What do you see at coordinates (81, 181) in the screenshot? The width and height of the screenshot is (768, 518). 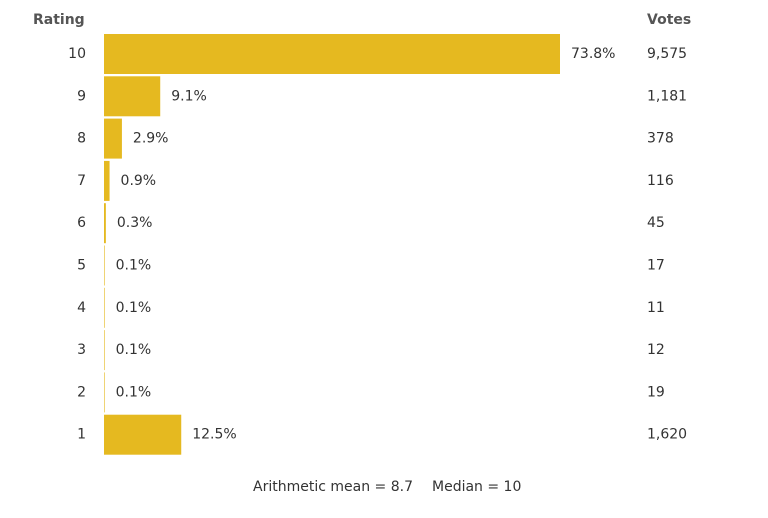 I see `rating-label: 7` at bounding box center [81, 181].